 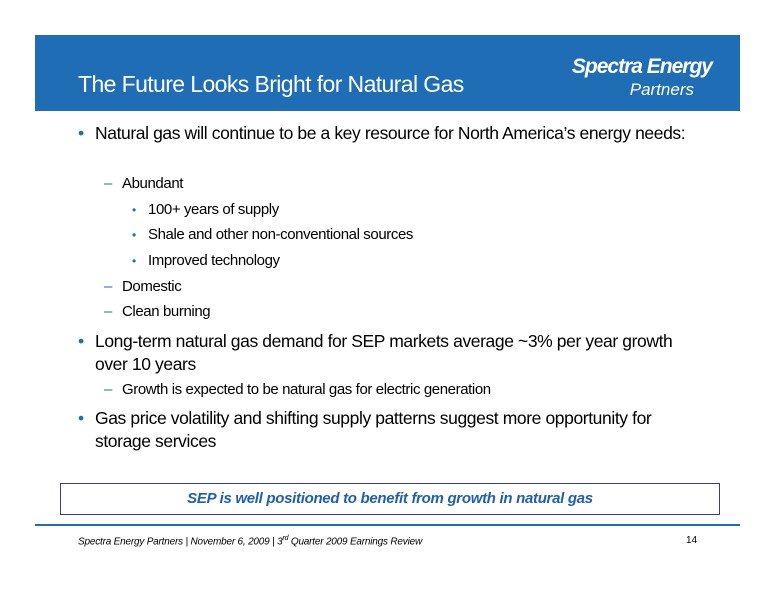 What do you see at coordinates (404, 312) in the screenshot?
I see `bullet-item: – Clean burning` at bounding box center [404, 312].